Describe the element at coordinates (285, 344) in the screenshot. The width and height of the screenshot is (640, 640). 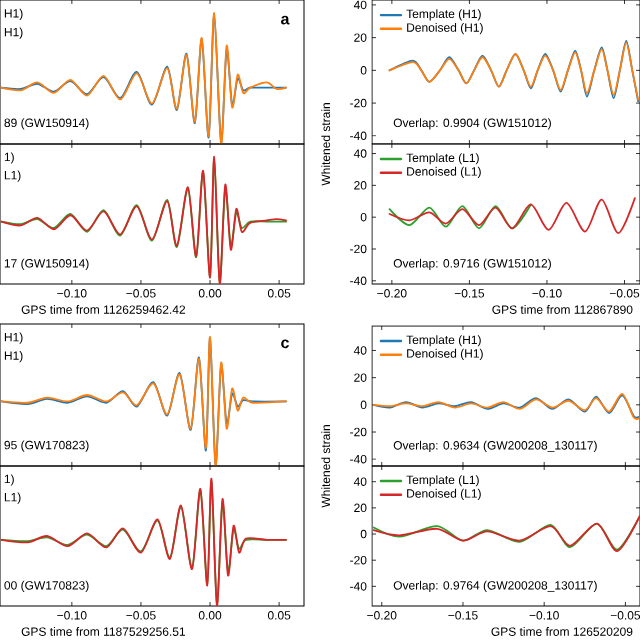
I see `annotation: c` at that location.